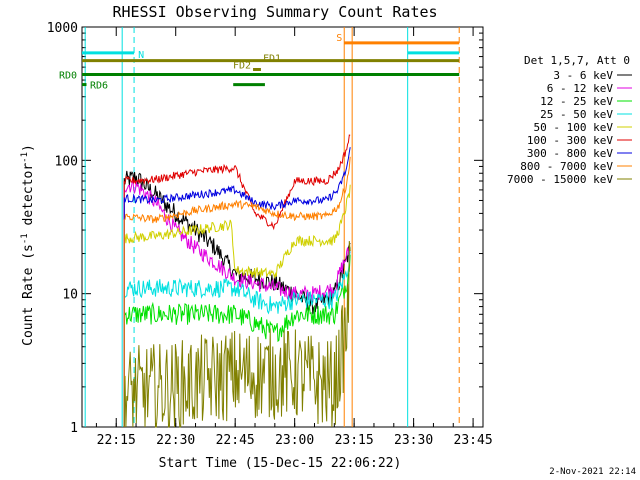 This screenshot has width=640, height=480. Describe the element at coordinates (99, 86) in the screenshot. I see `flag-label: RD6` at that location.